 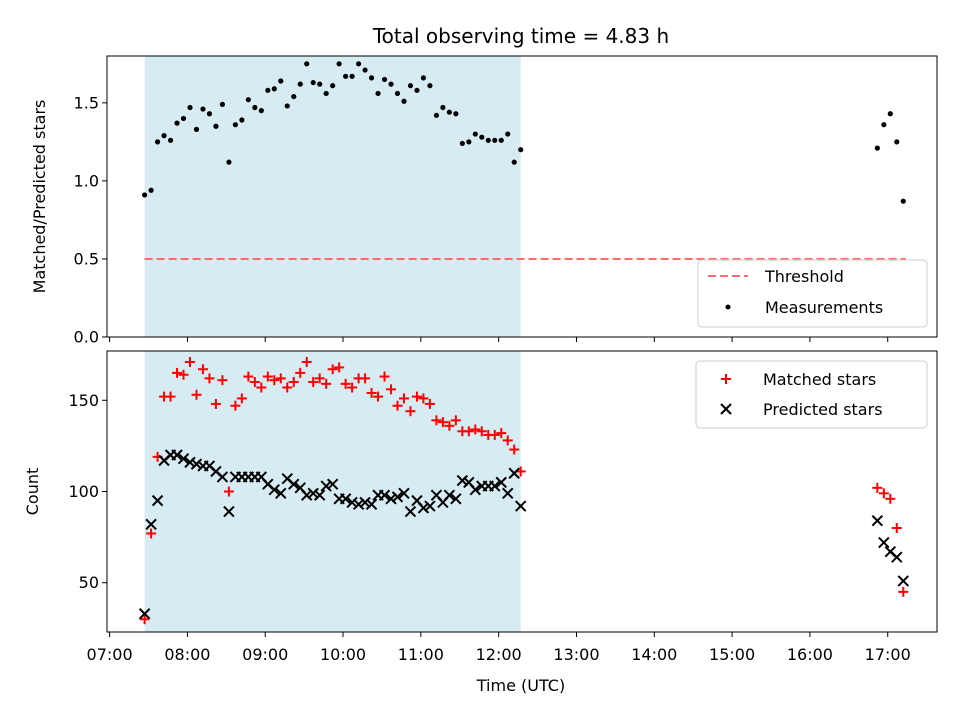 I want to click on x-tick-label: 12:00, so click(x=499, y=654).